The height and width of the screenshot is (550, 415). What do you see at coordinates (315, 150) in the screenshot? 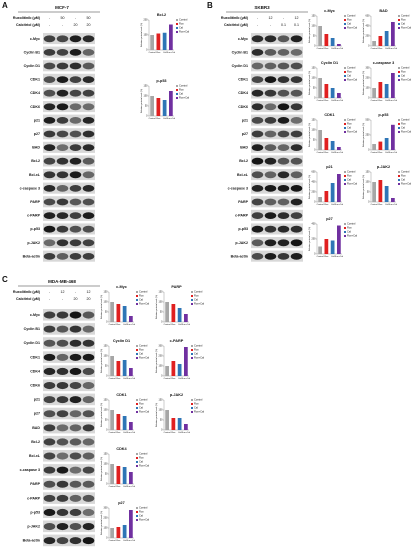
I see `y-tick-label: 0` at bounding box center [315, 150].